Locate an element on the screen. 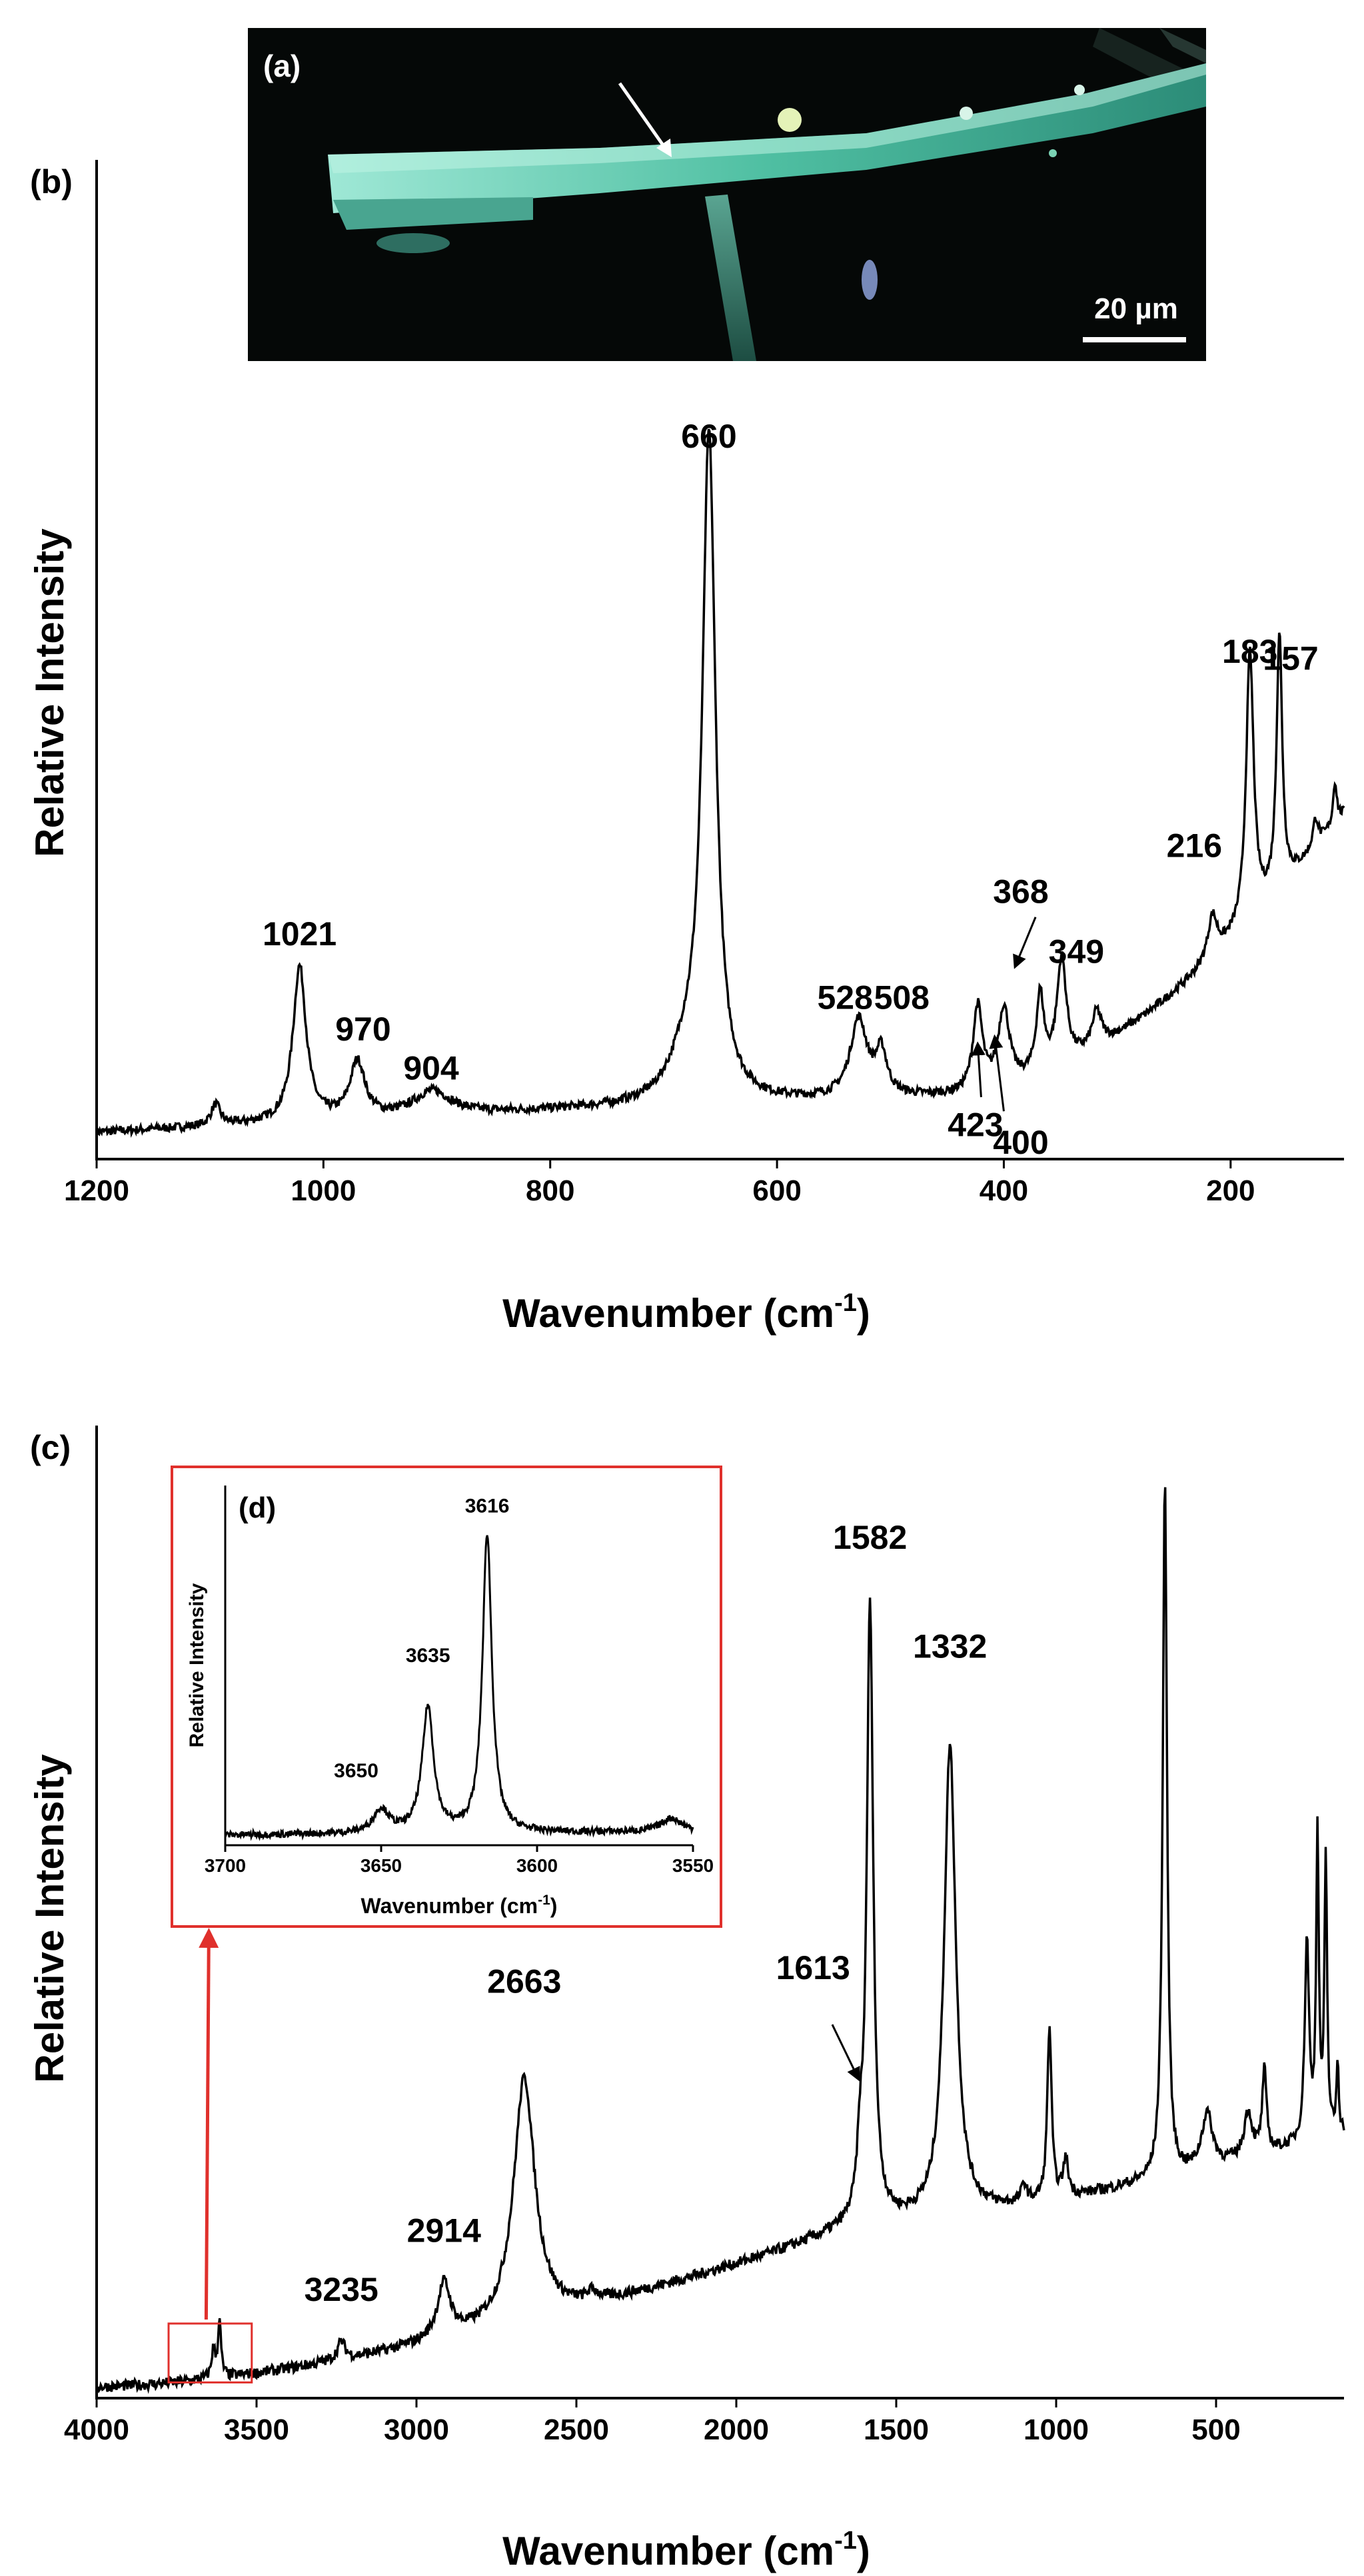 This screenshot has width=1364, height=2576. x-ticks-b: 1200 1000 800 600 400 200 is located at coordinates (659, 1183).